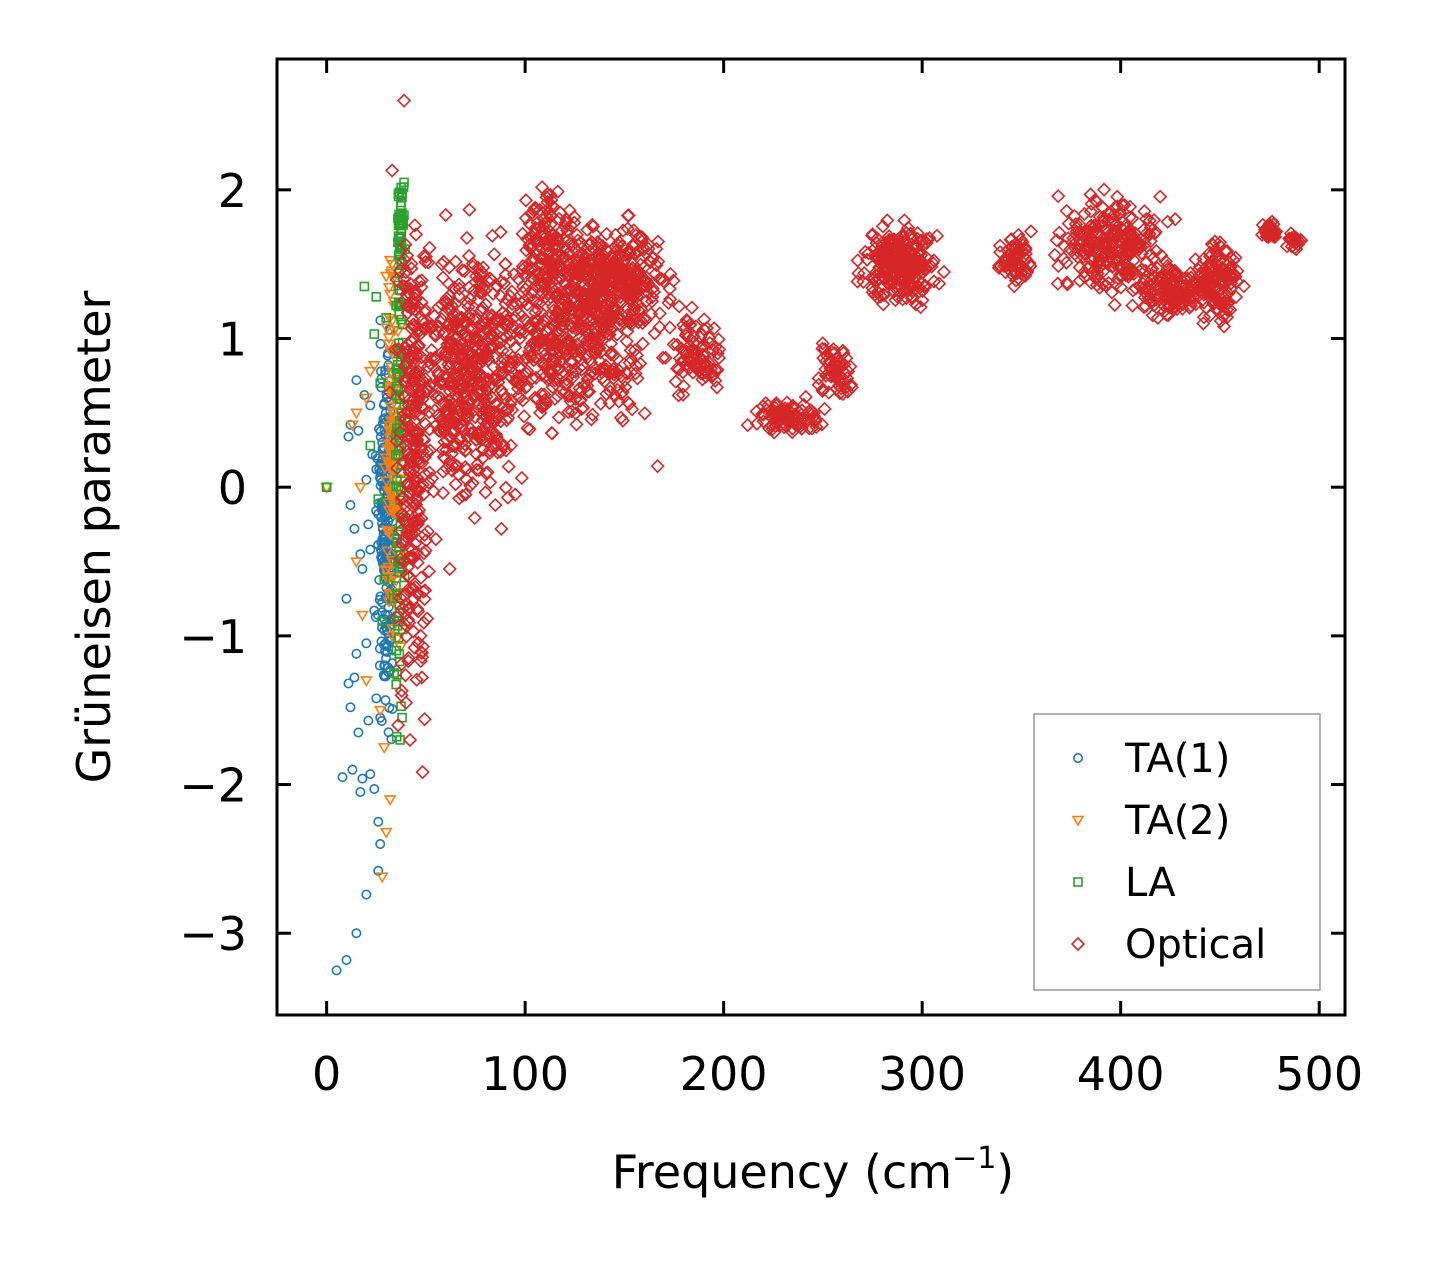  Describe the element at coordinates (213, 786) in the screenshot. I see `y-tick-label: −2` at that location.